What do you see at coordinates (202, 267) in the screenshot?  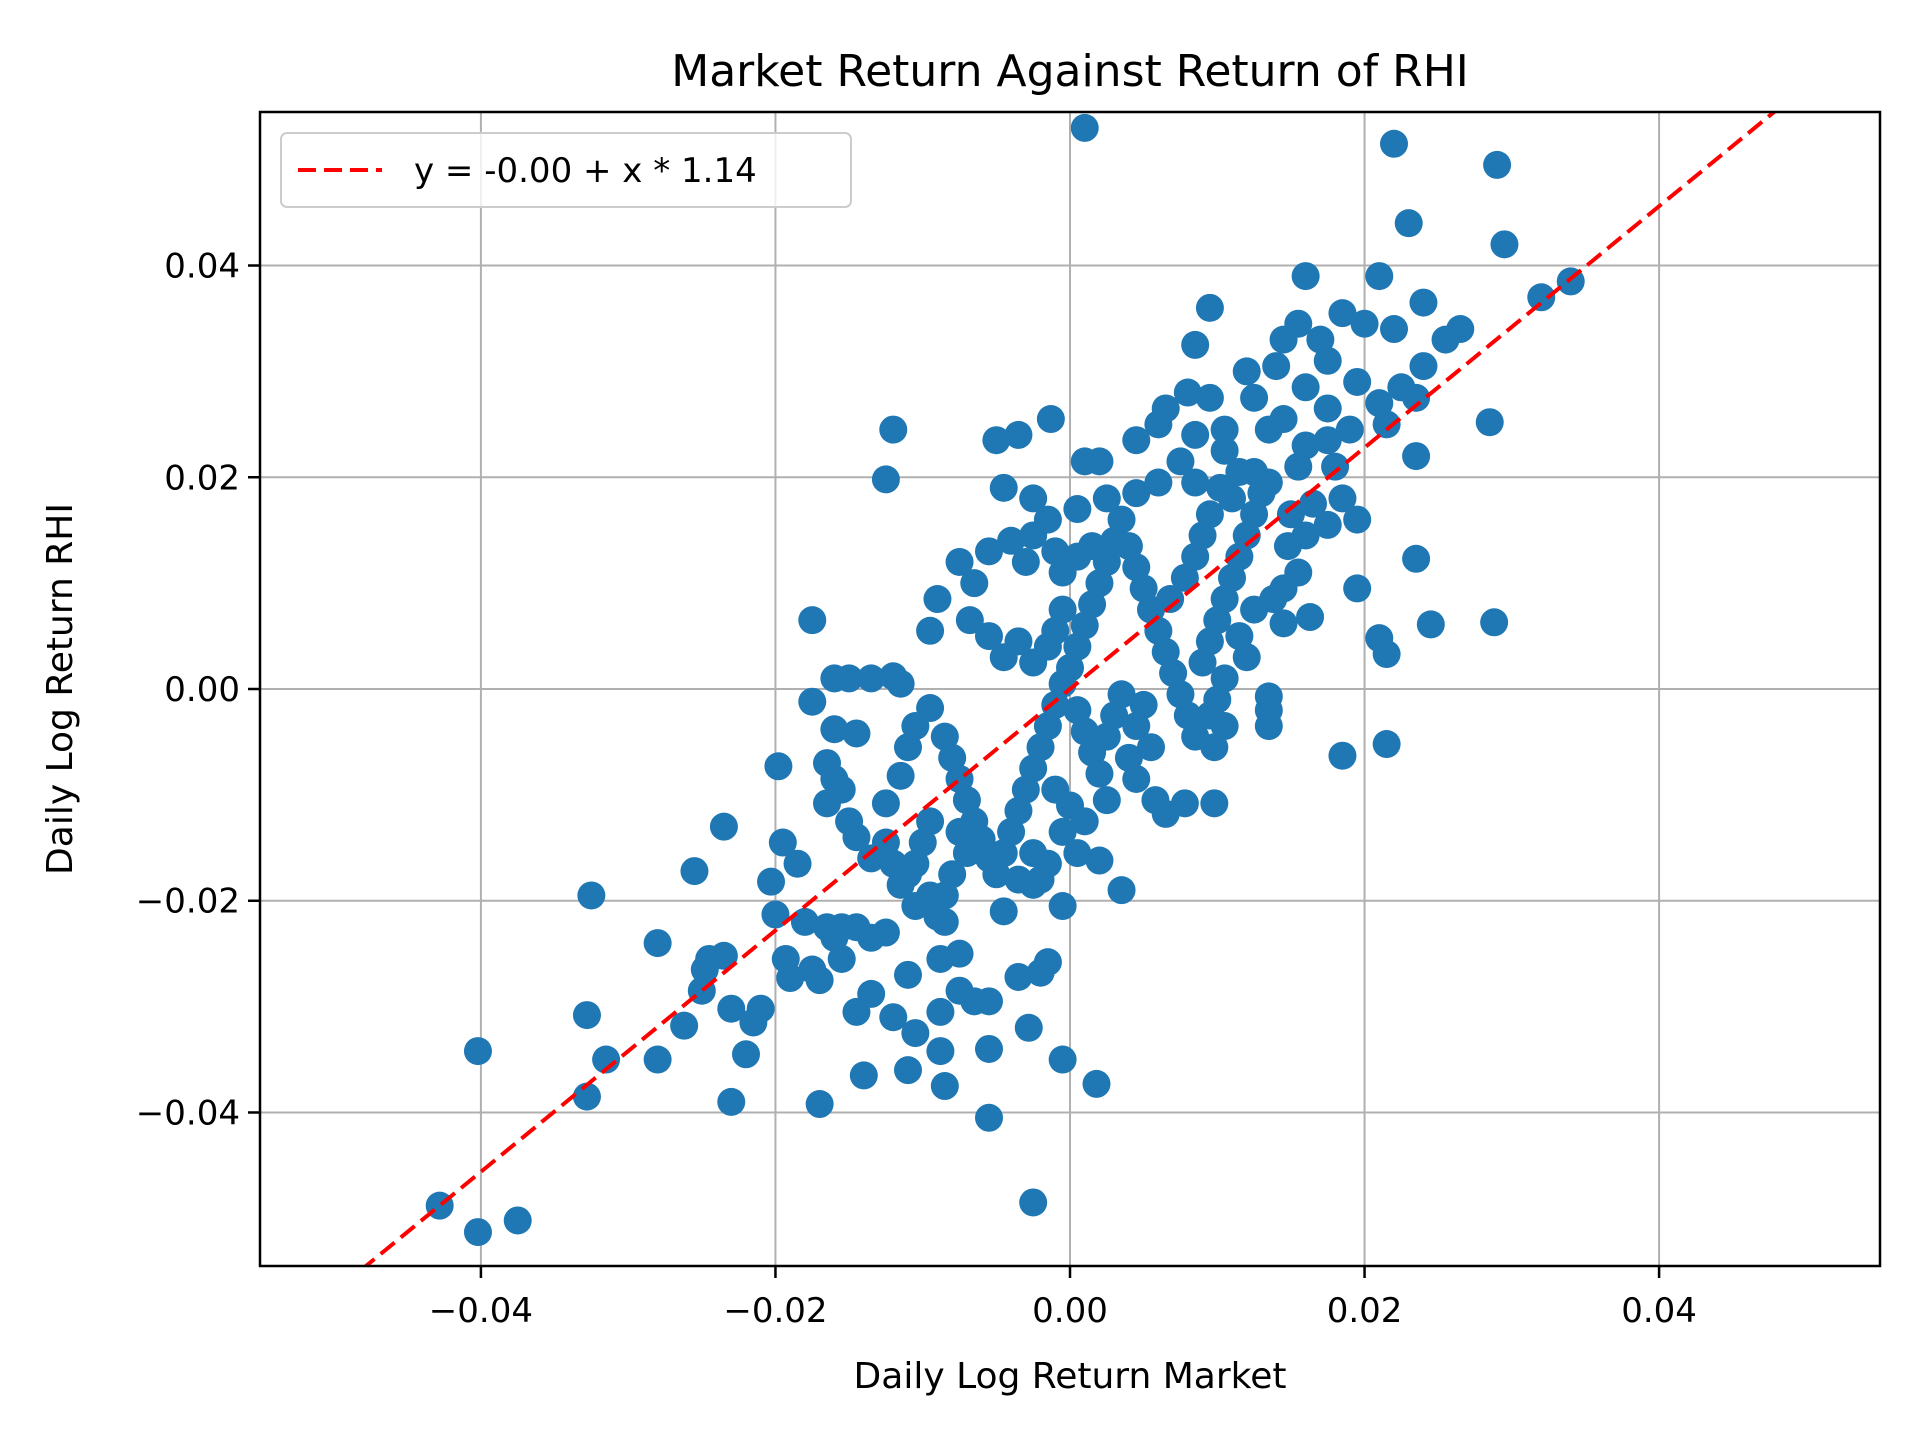 I see `y-tick-label: 0.04` at bounding box center [202, 267].